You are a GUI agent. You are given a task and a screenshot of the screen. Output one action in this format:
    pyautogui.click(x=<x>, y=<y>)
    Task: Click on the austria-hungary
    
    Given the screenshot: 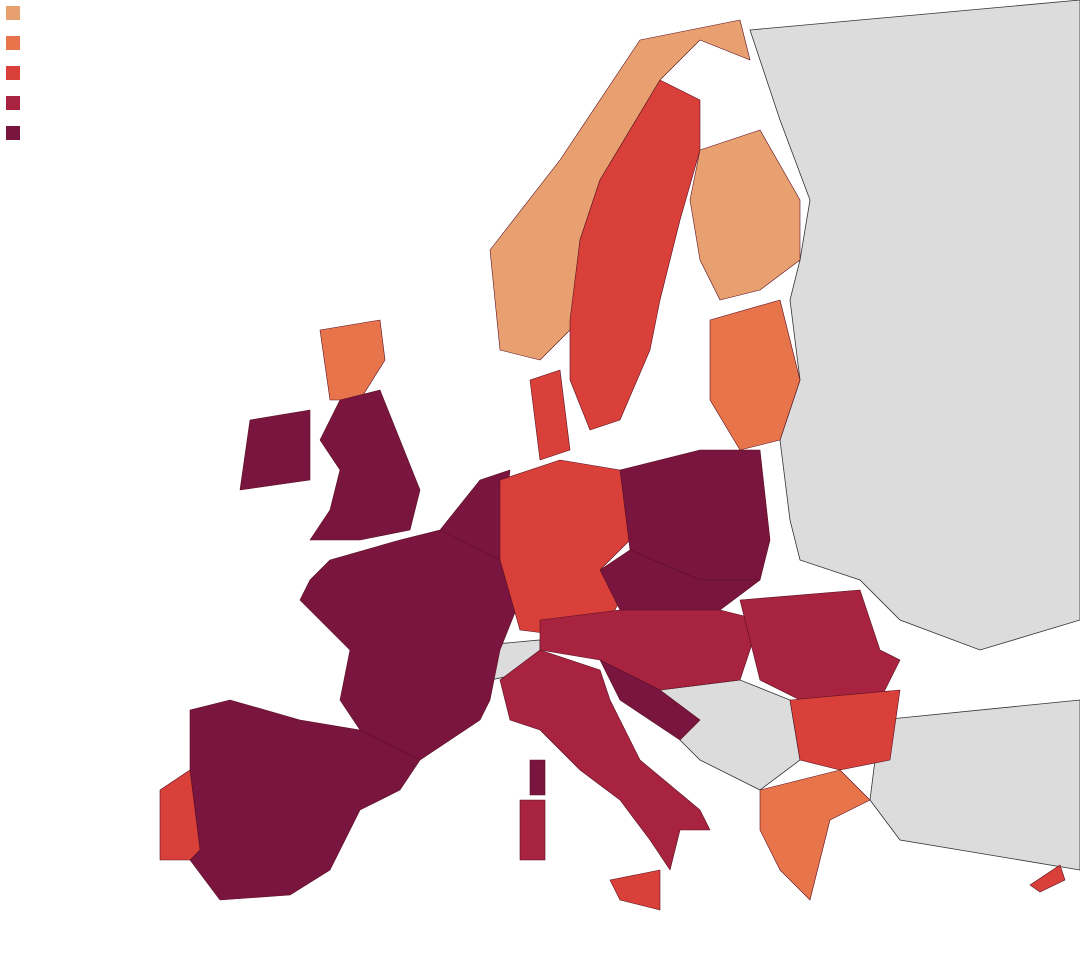 What is the action you would take?
    pyautogui.click(x=650, y=650)
    